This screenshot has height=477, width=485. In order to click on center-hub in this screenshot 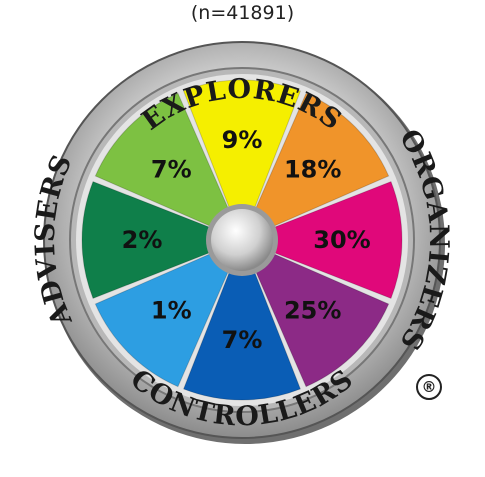, I will do `click(242, 240)`.